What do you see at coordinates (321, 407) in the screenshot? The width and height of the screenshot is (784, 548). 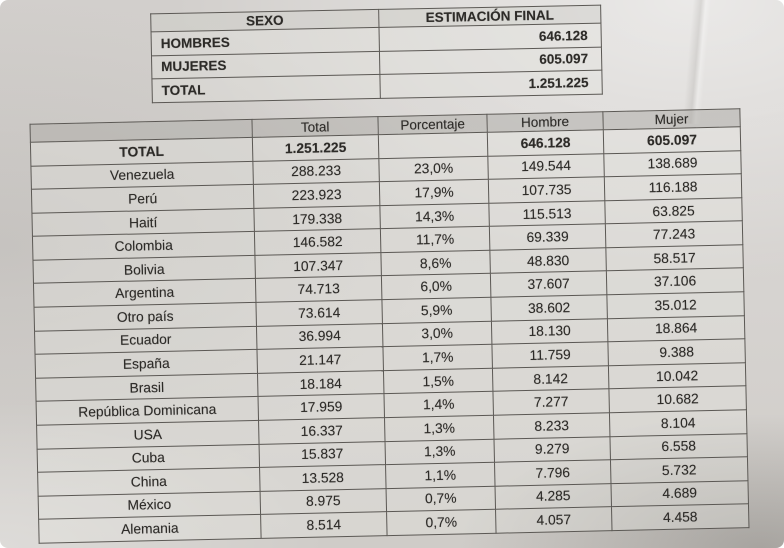 I see `detail-cell-total: 17.959` at bounding box center [321, 407].